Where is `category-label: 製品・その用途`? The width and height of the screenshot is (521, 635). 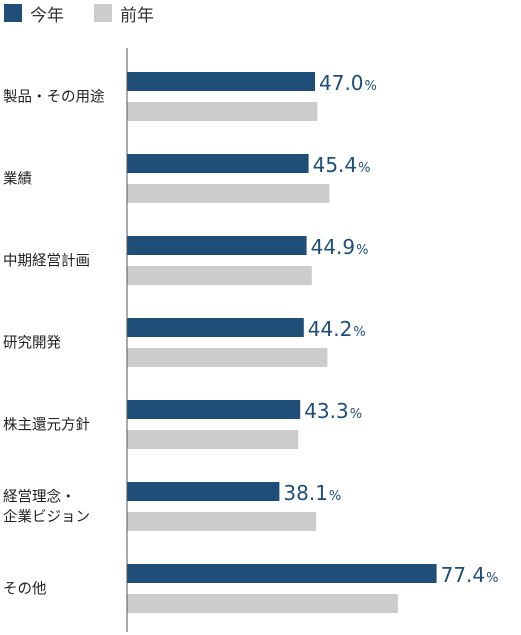 category-label: 製品・その用途 is located at coordinates (54, 97).